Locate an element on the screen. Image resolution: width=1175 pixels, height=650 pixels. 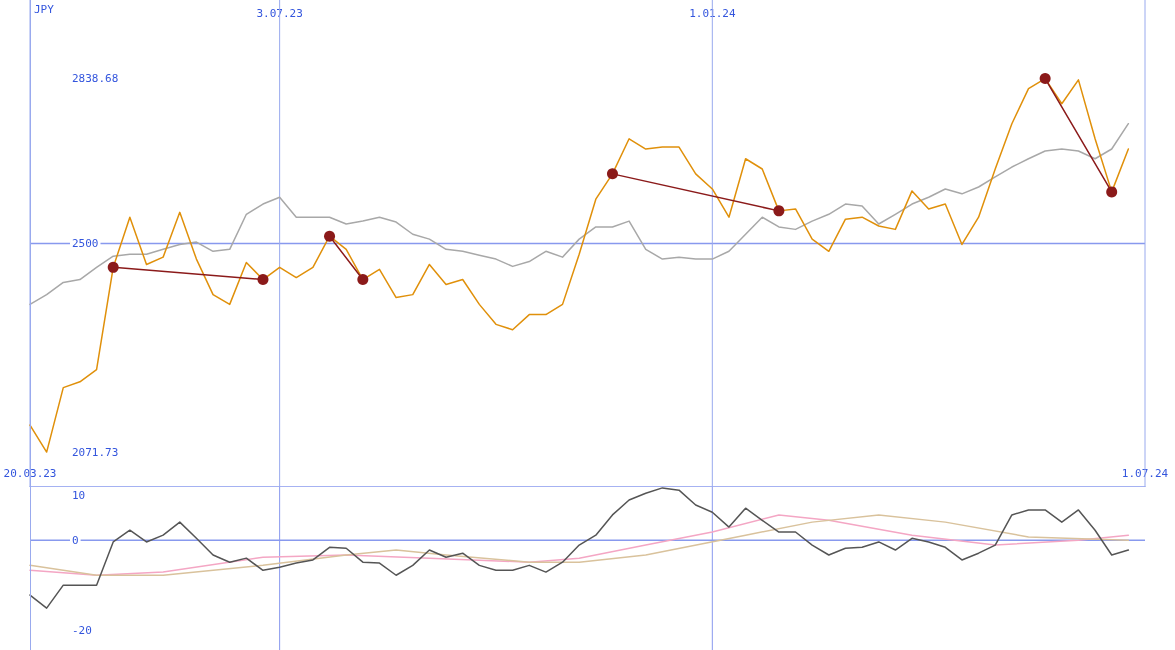
y-tick-label: 2500 is located at coordinates (85, 243).